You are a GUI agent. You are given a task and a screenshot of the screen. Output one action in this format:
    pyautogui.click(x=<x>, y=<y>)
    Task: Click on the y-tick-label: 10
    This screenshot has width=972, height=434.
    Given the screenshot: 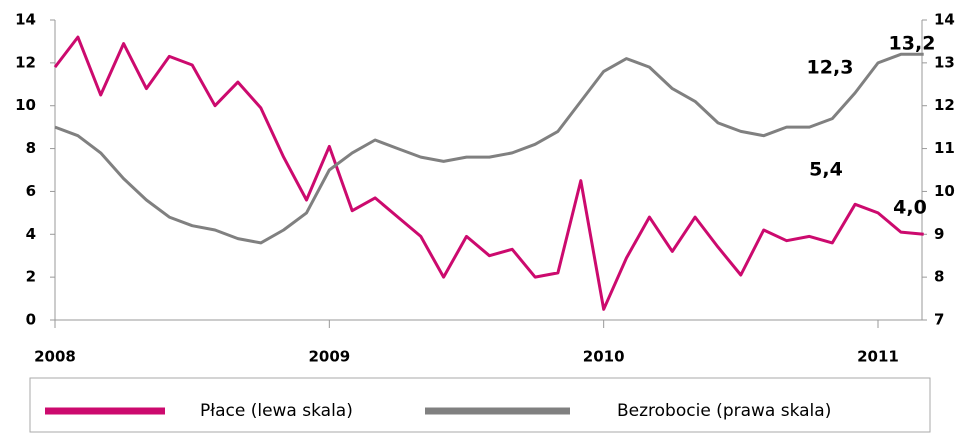 What is the action you would take?
    pyautogui.click(x=25, y=105)
    